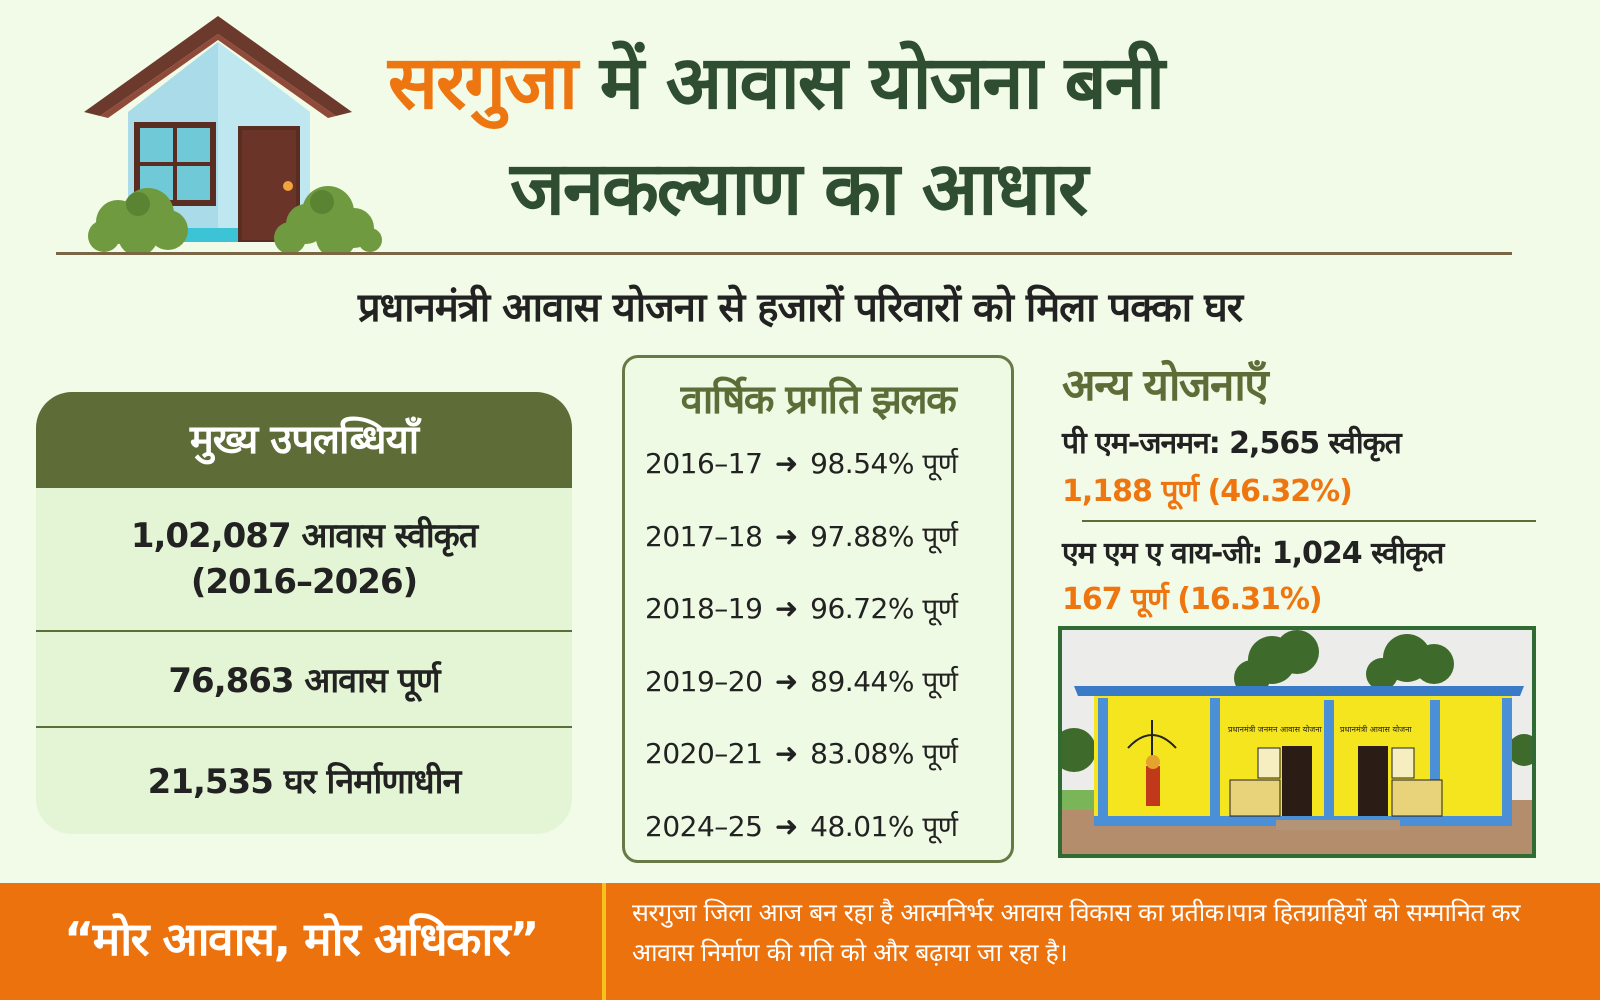 This screenshot has width=1600, height=1000. What do you see at coordinates (704, 753) in the screenshot?
I see `progress-year: 2020–21` at bounding box center [704, 753].